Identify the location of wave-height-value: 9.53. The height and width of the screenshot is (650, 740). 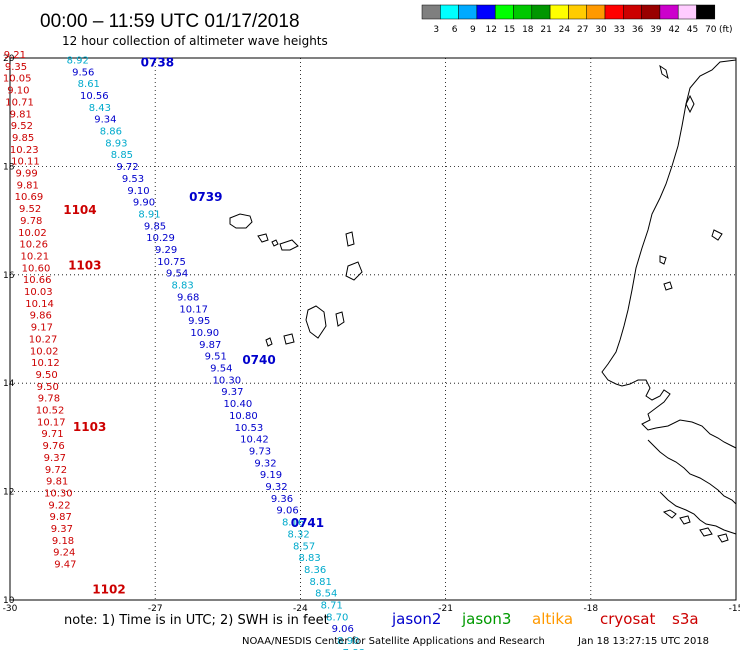
(133, 179).